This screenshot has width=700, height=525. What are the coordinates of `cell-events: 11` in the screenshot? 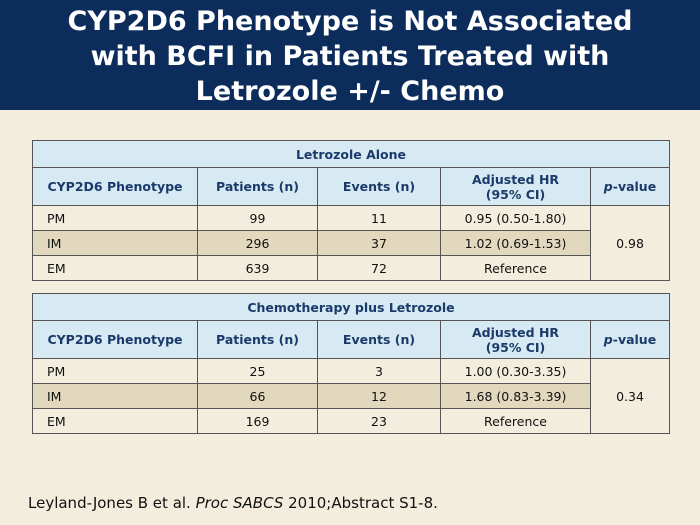 It's located at (379, 218).